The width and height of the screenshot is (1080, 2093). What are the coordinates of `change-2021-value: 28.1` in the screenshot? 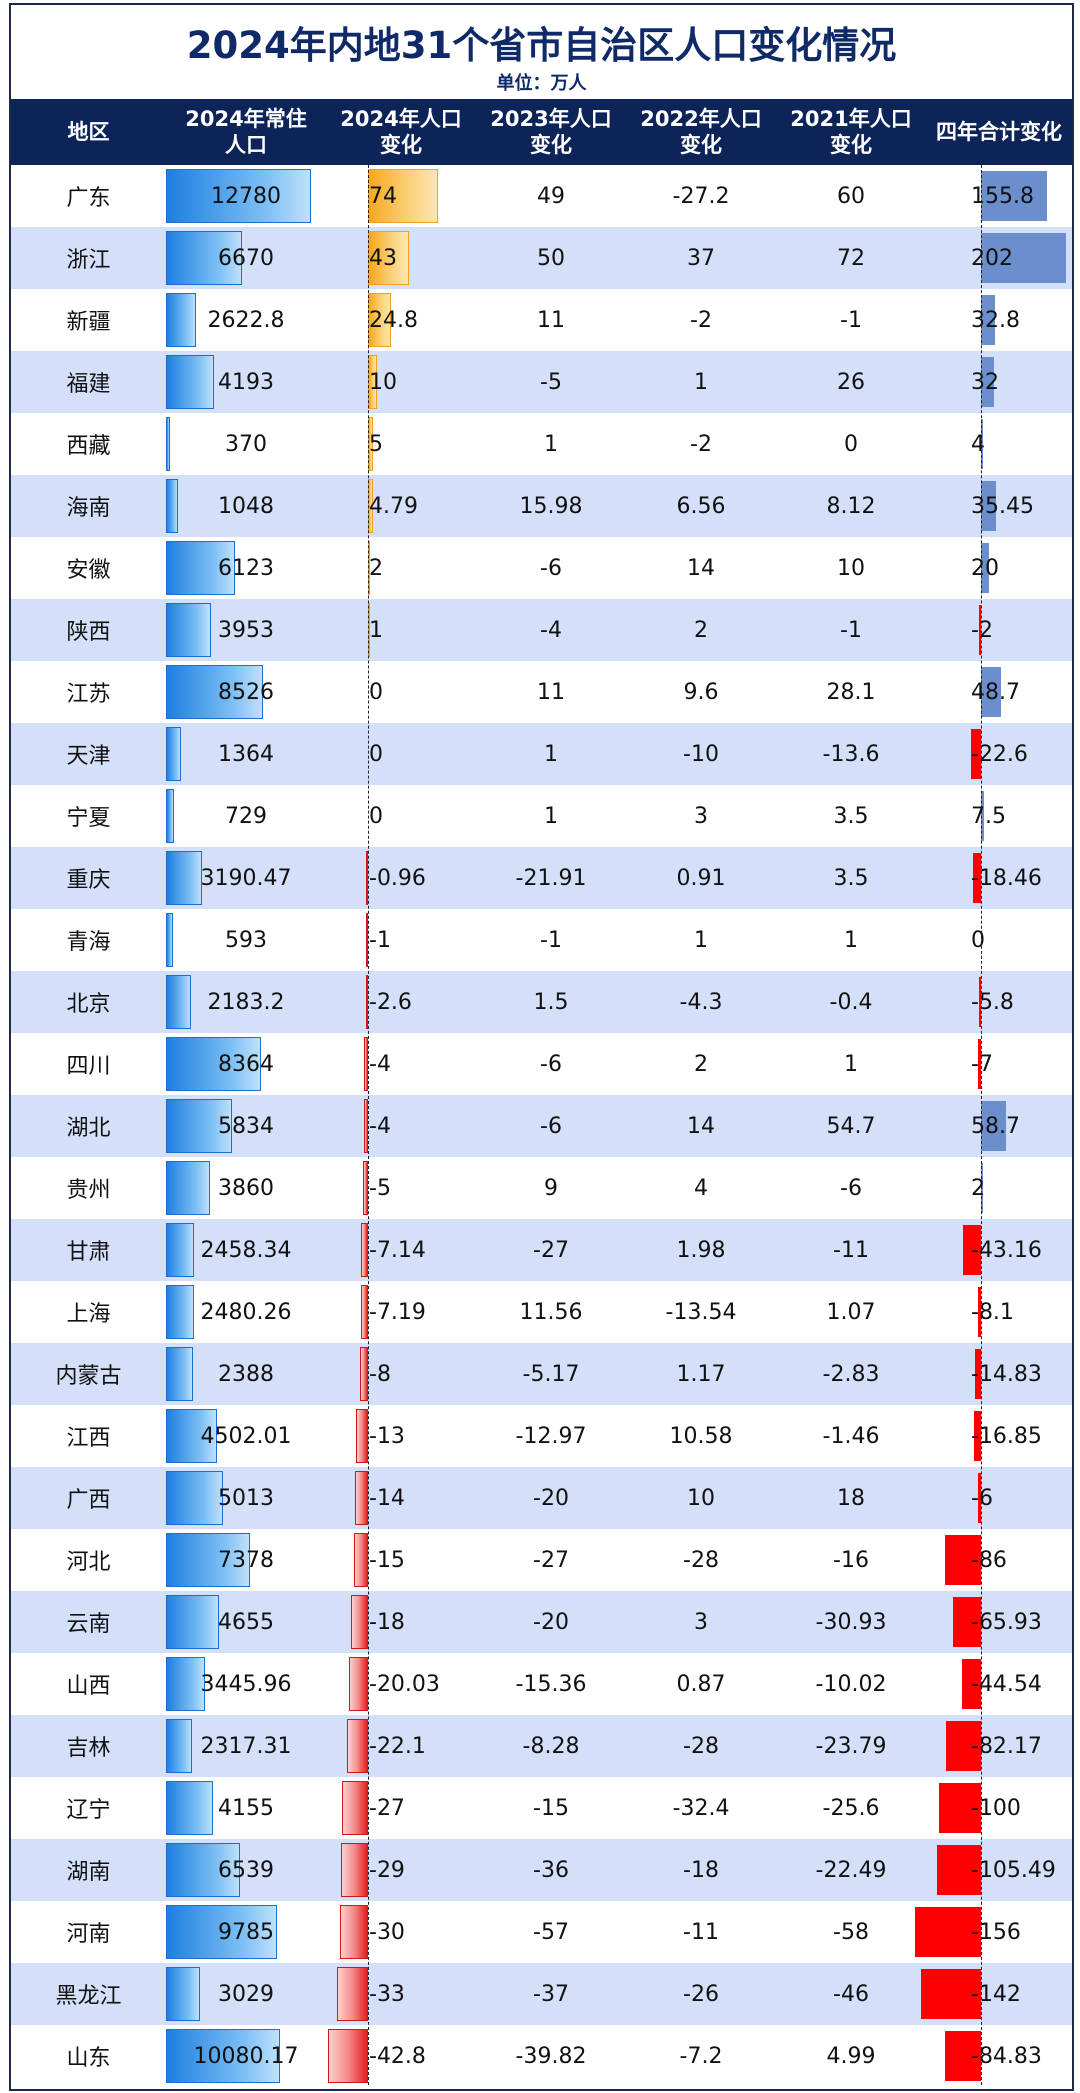 It's located at (851, 692).